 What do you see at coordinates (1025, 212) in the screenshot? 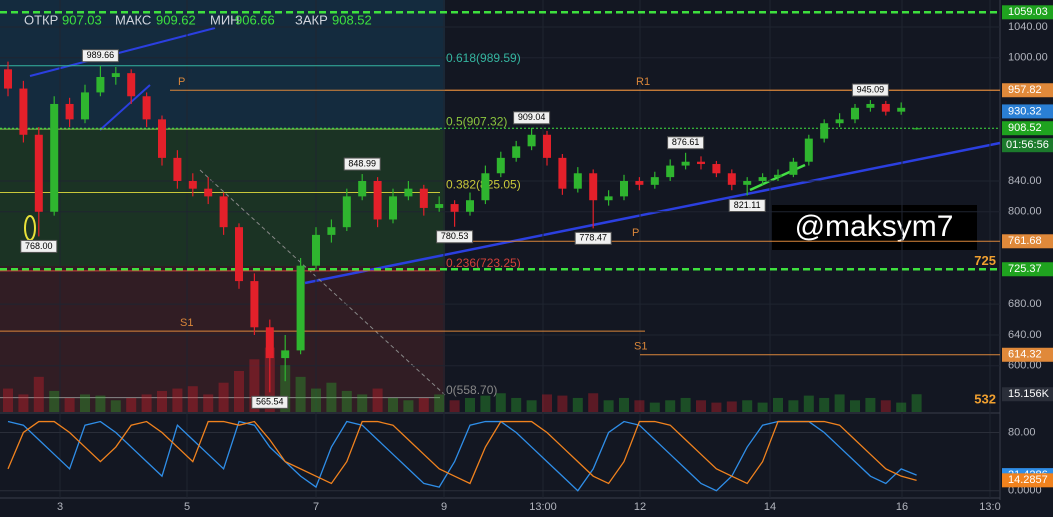
I see `y-tick-label: 800.00` at bounding box center [1025, 212].